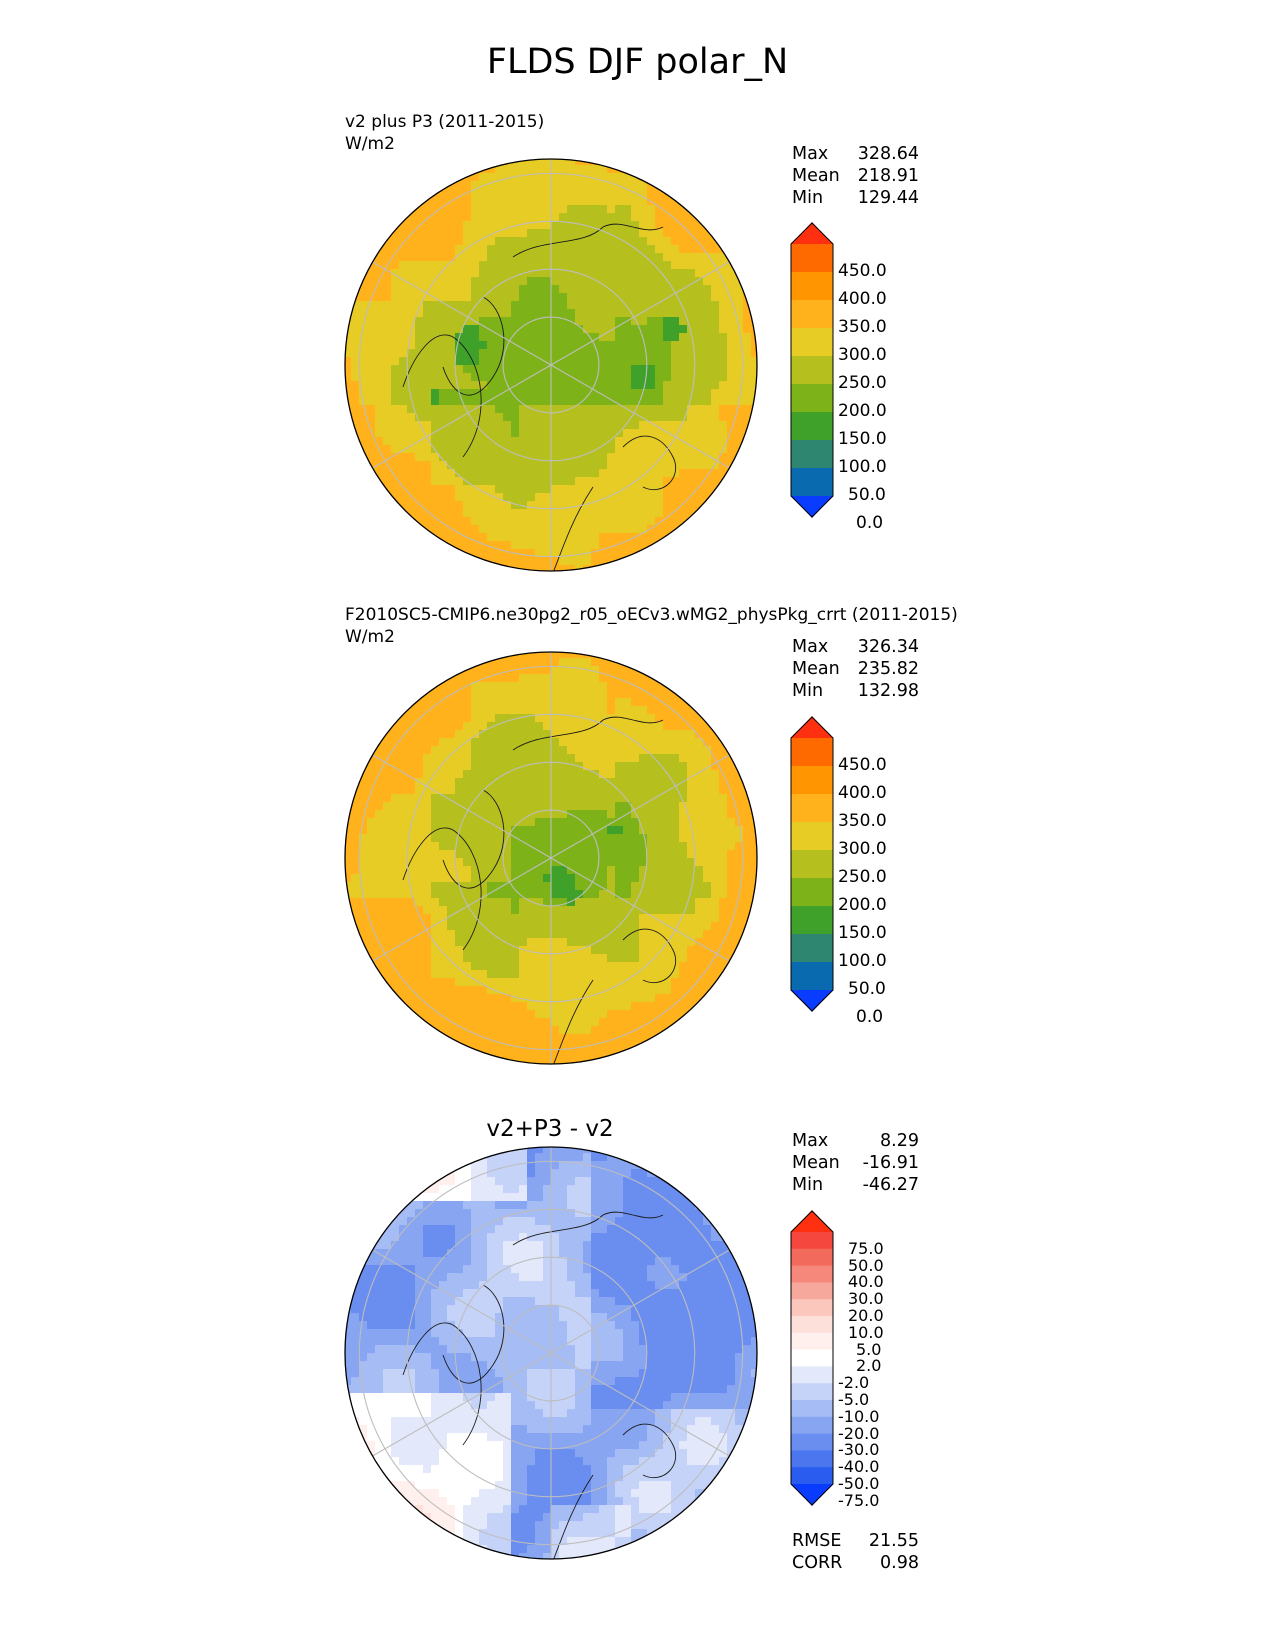  Describe the element at coordinates (812, 976) in the screenshot. I see `colorbar-segment` at that location.